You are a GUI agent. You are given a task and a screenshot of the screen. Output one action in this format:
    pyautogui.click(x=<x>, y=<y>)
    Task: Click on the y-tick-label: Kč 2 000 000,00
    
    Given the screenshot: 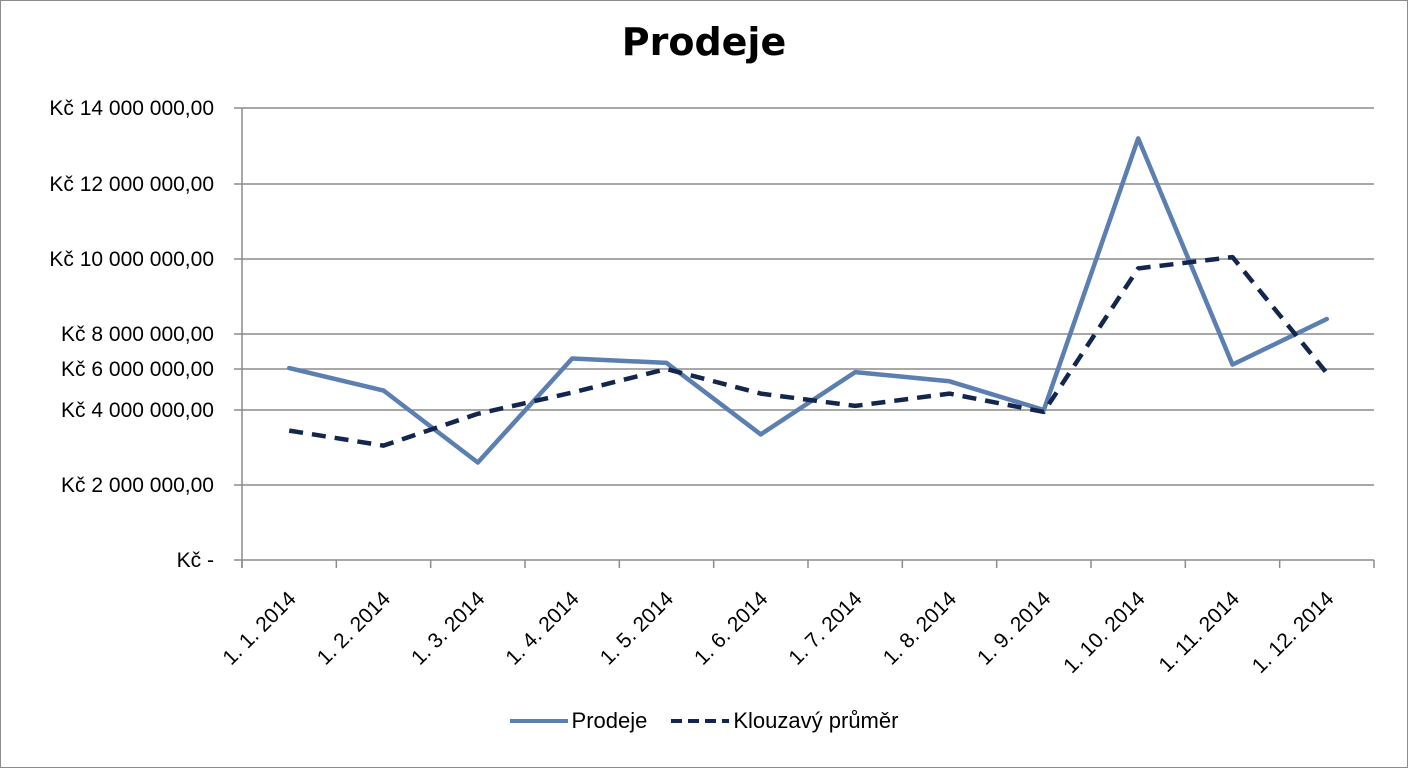 What is the action you would take?
    pyautogui.click(x=137, y=485)
    